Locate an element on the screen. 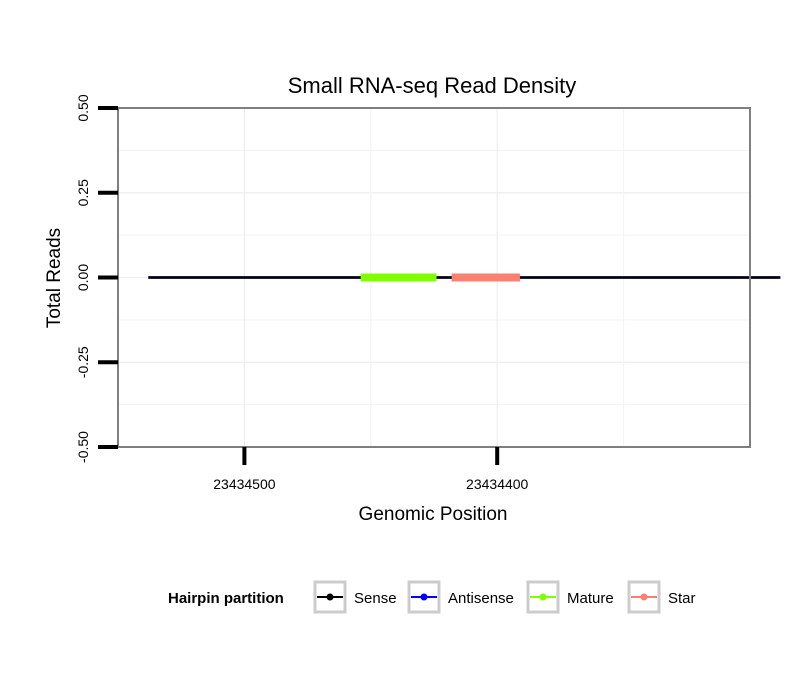 This screenshot has width=810, height=690. y-tick-label: 0.50 is located at coordinates (83, 107).